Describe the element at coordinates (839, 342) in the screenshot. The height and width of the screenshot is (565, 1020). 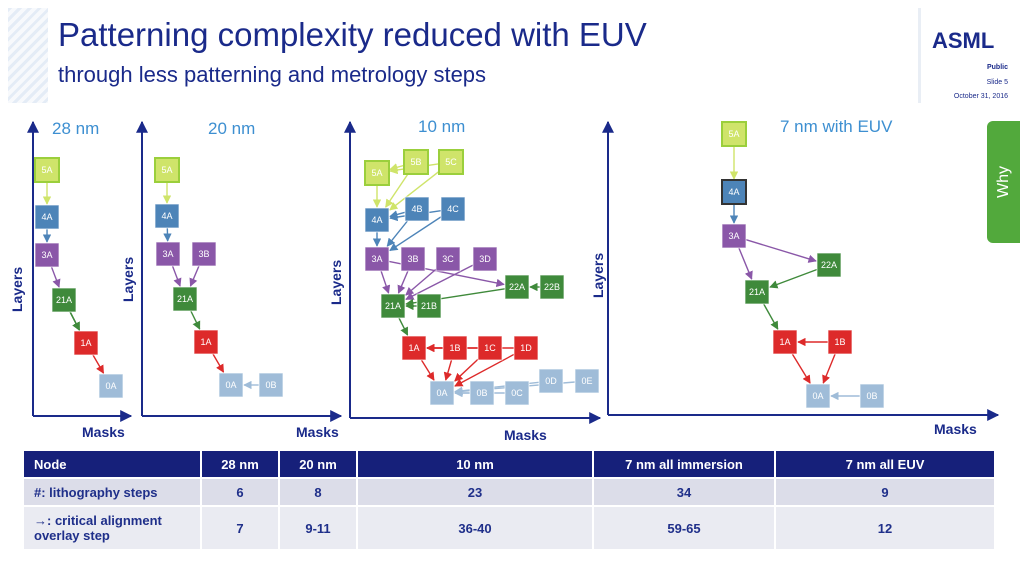
I see `node-label: 1B` at that location.